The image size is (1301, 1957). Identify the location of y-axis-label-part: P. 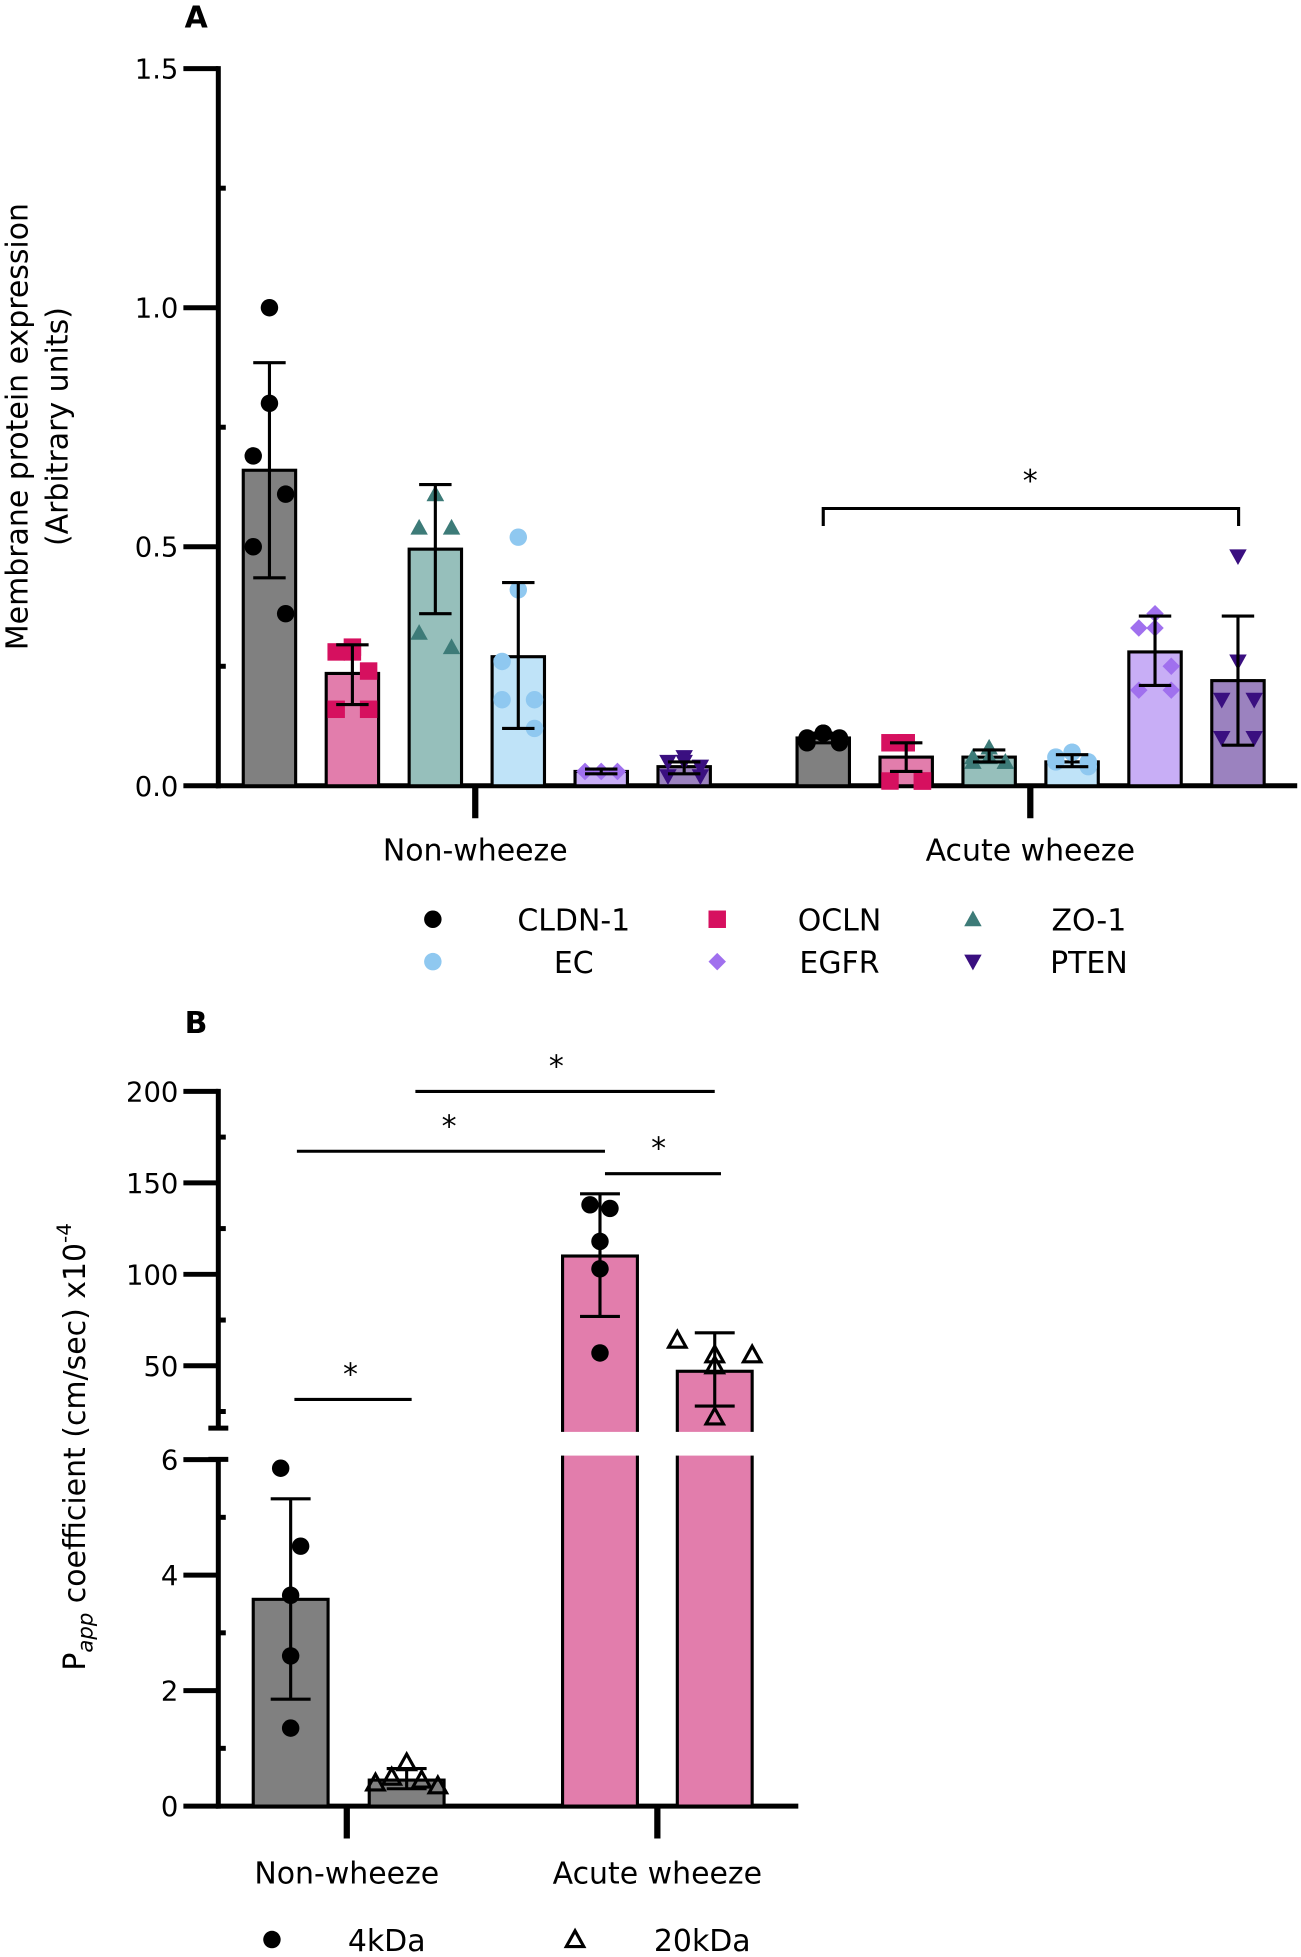
(75, 1662).